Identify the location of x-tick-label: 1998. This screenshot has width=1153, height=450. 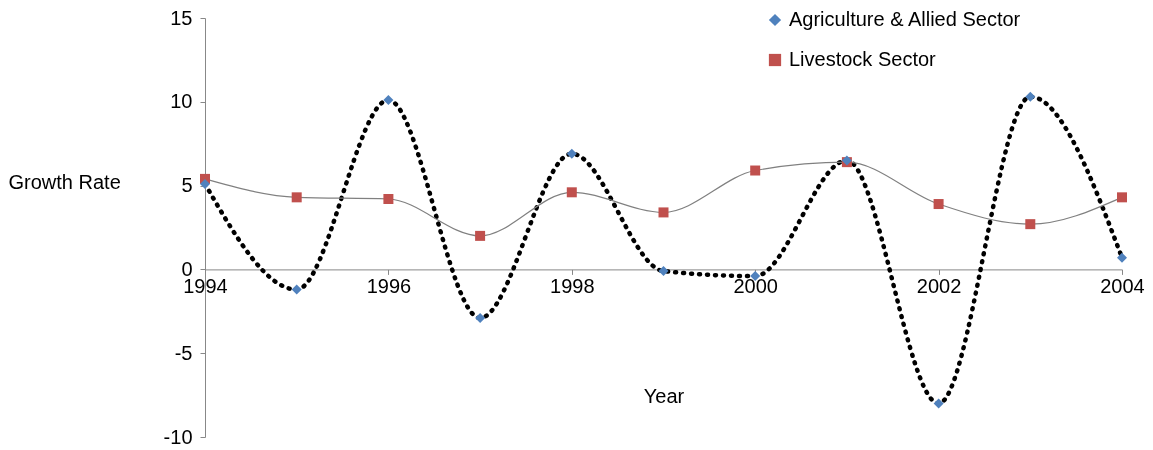
(572, 285).